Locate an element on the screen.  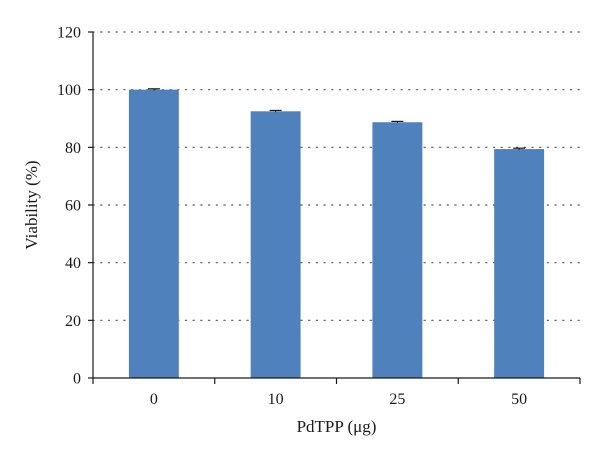
y-axis-title: Viability (%) is located at coordinates (31, 204).